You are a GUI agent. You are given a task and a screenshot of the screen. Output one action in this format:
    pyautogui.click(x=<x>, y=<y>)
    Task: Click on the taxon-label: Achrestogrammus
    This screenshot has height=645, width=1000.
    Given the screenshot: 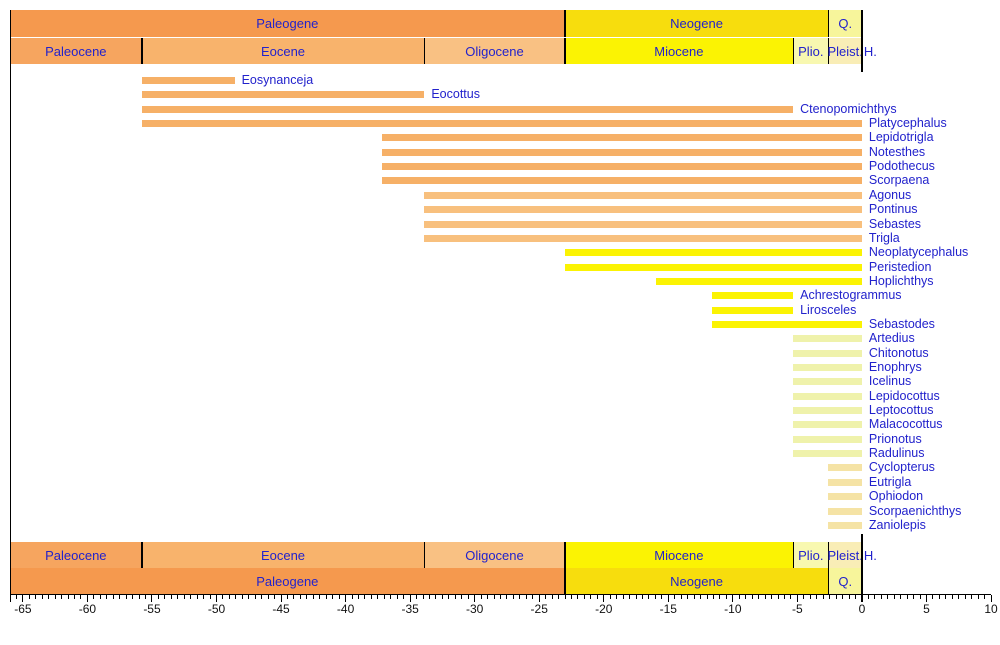 What is the action you would take?
    pyautogui.click(x=851, y=295)
    